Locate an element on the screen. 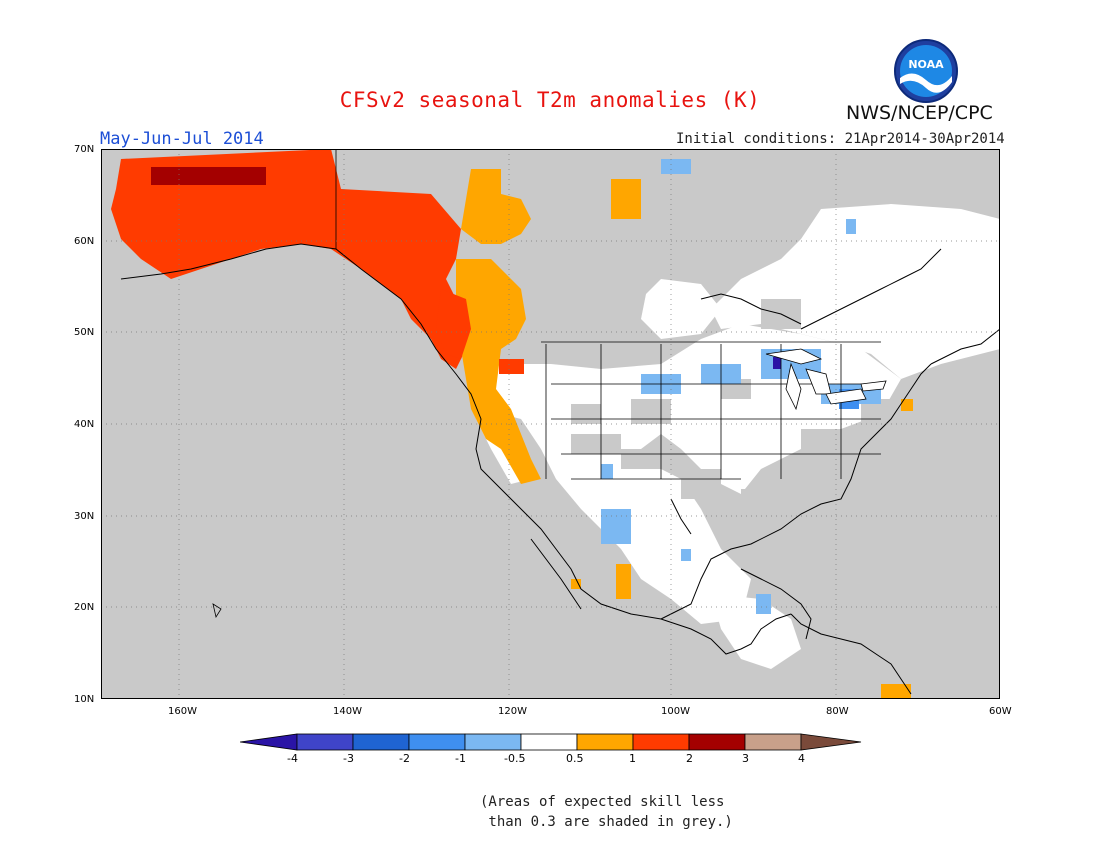 The image size is (1100, 850). lat-label: 40N is located at coordinates (84, 424).